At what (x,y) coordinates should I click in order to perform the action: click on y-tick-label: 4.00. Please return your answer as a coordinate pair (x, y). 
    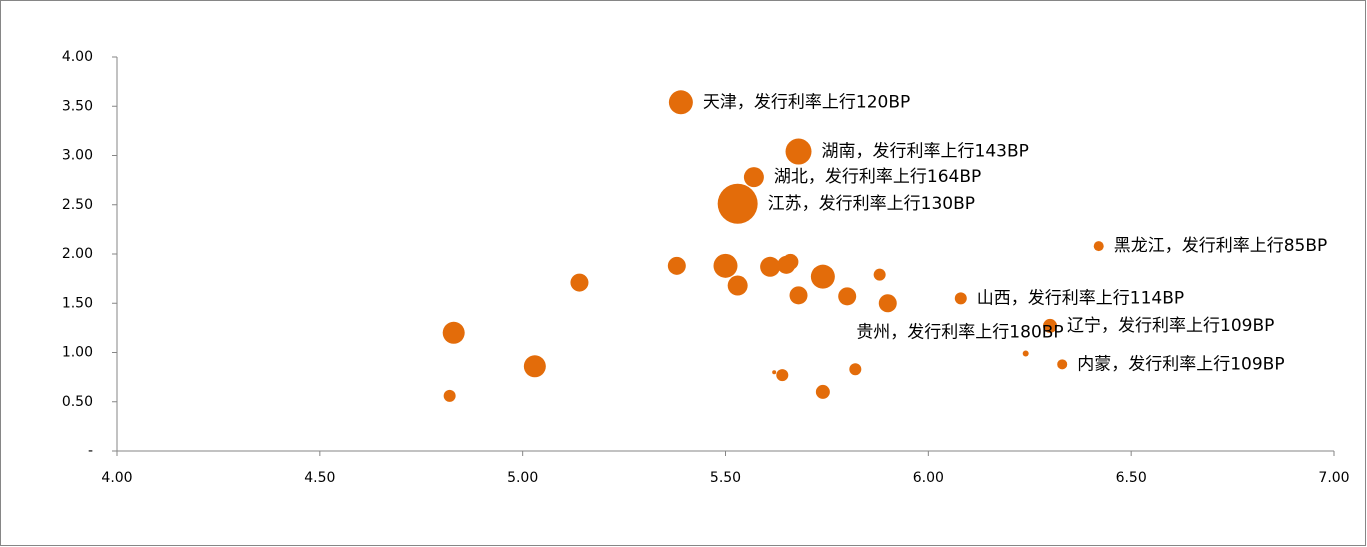
    Looking at the image, I should click on (77, 57).